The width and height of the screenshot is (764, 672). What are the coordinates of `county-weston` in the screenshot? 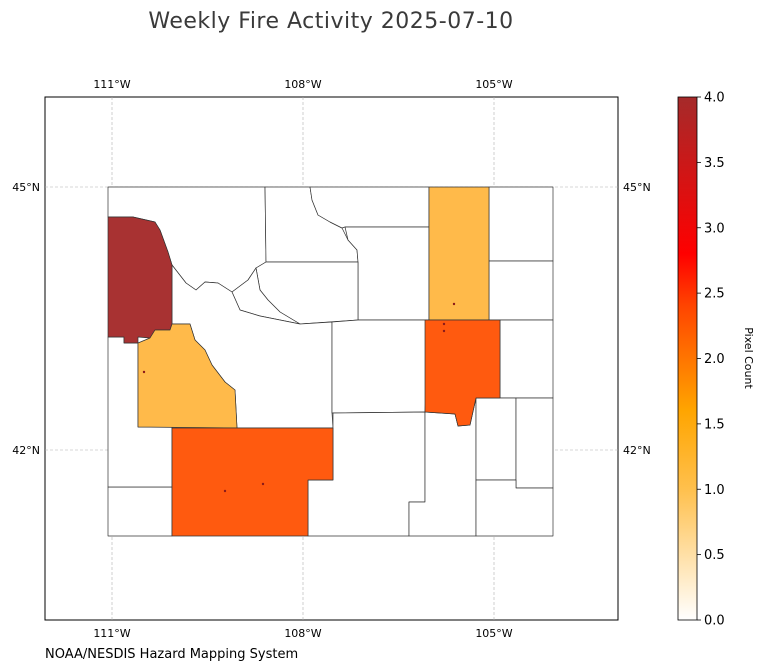 It's located at (521, 290).